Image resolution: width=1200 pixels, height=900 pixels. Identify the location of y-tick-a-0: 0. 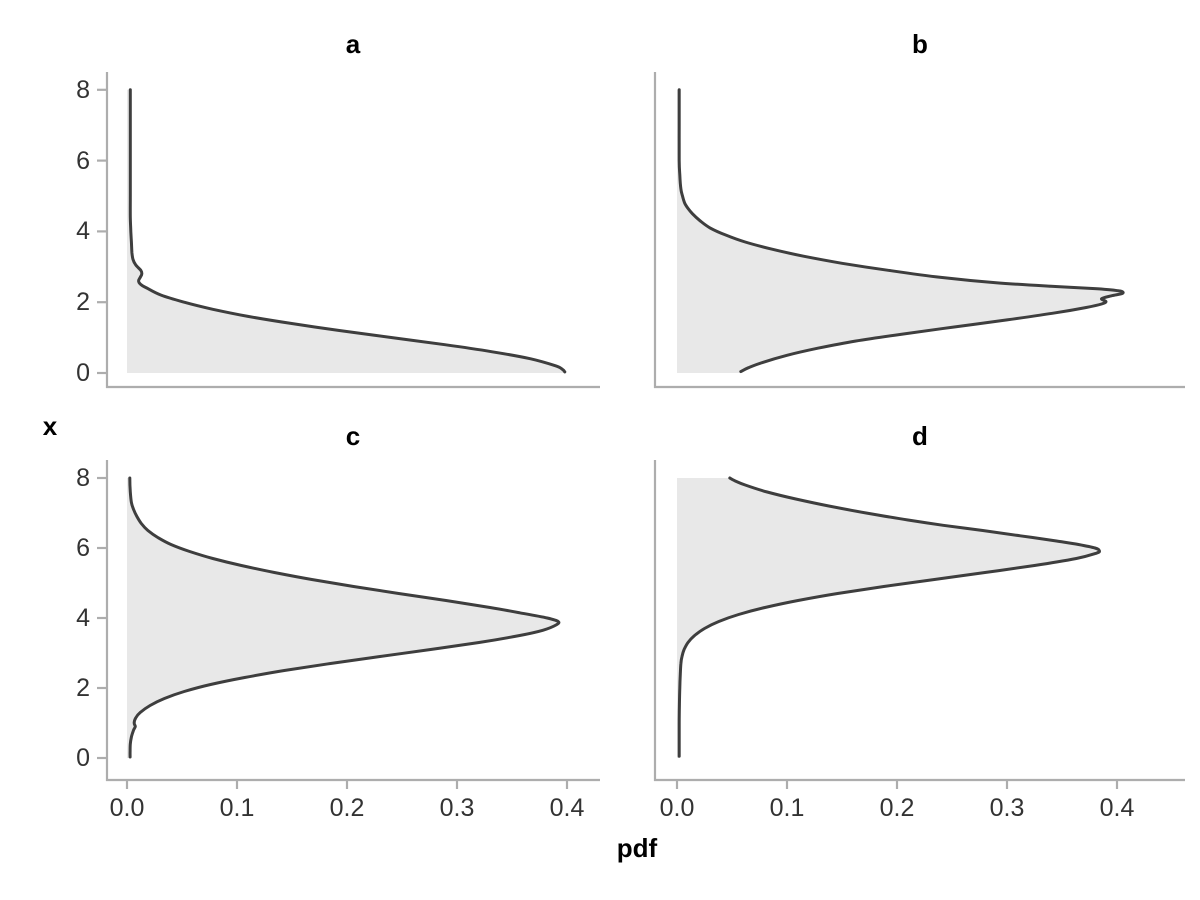
(83, 373).